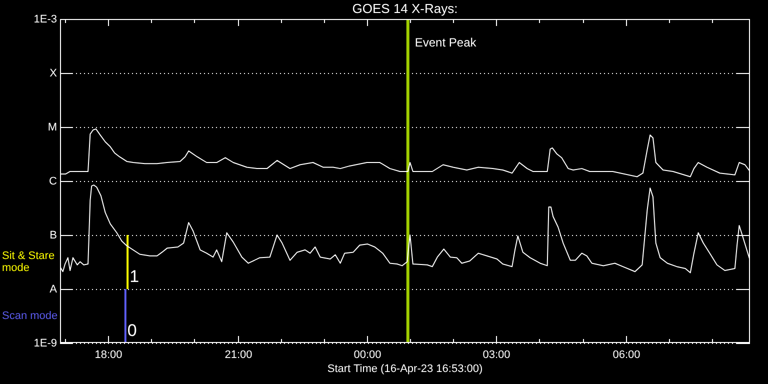 The image size is (768, 384). Describe the element at coordinates (496, 355) in the screenshot. I see `x-tick-label: 03:00` at that location.